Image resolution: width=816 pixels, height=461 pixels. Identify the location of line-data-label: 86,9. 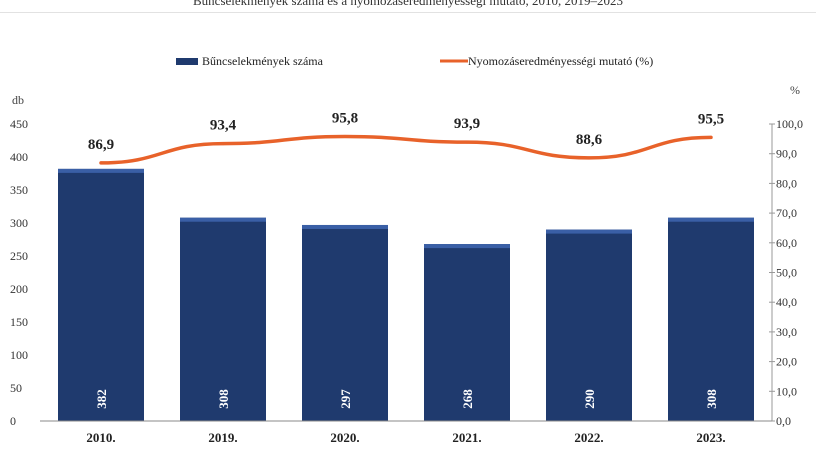
(101, 145).